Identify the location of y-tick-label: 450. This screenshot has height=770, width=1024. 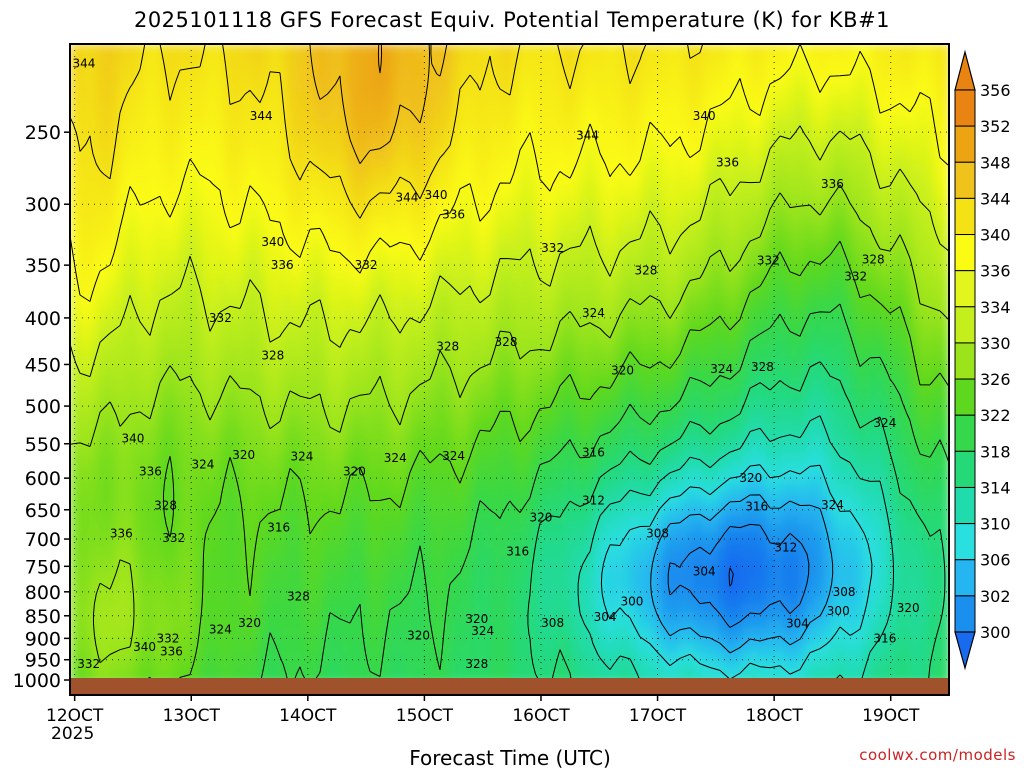
(43, 365).